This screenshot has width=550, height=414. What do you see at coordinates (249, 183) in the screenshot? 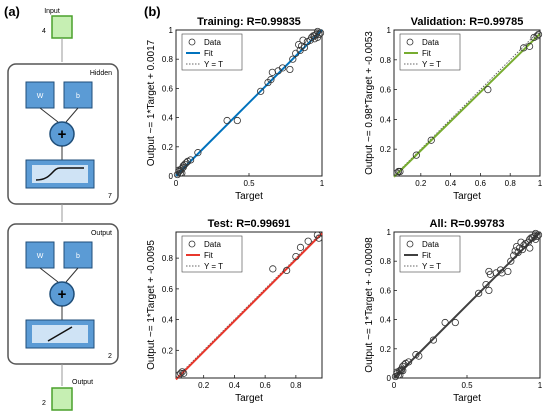
I see `x-tick-label: 0.5` at bounding box center [249, 183].